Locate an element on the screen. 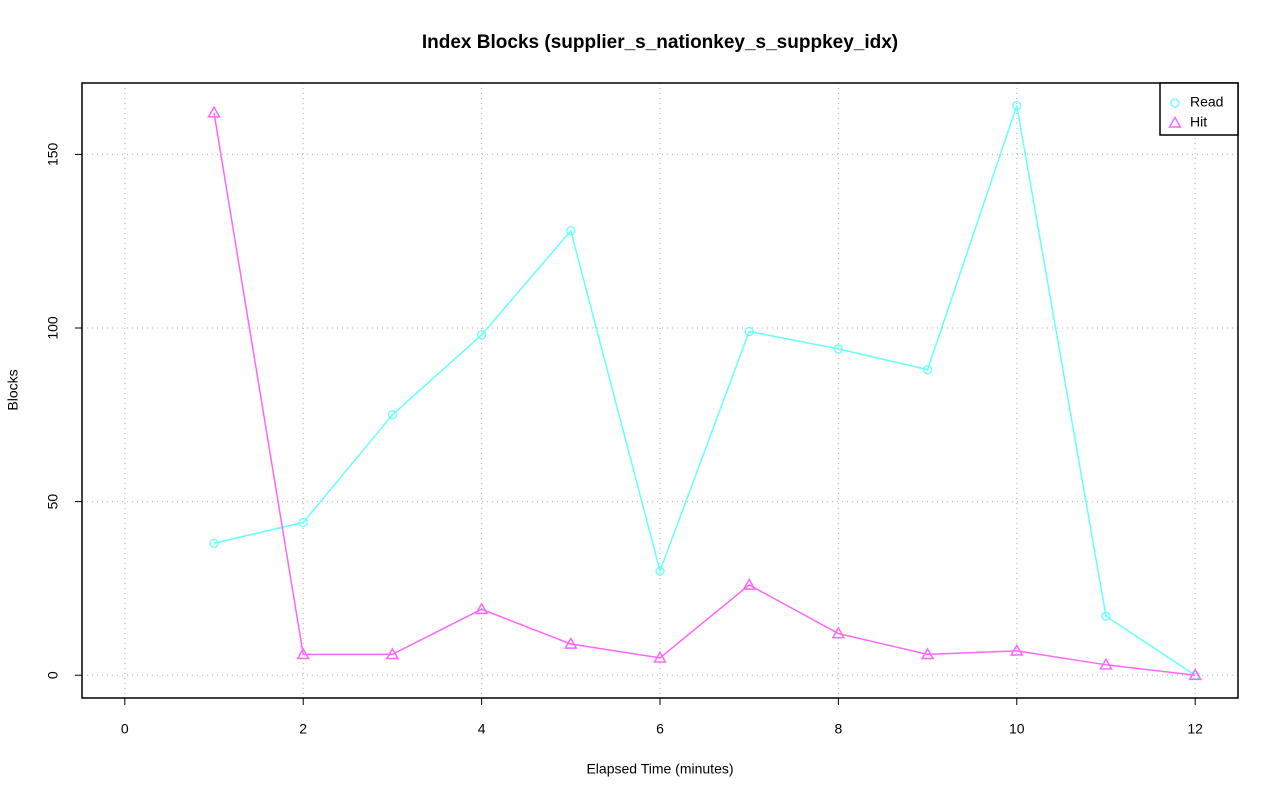 This screenshot has height=801, width=1280. x-tick-label: 0 is located at coordinates (125, 729).